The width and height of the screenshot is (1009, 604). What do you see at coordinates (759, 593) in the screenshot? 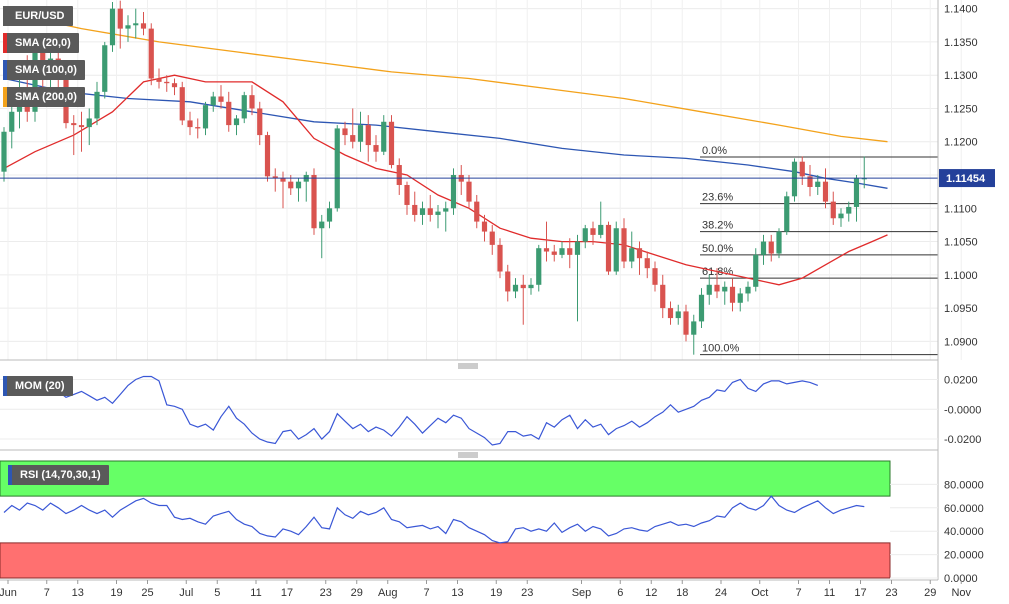
I see `x-tick-label: Oct` at bounding box center [759, 593].